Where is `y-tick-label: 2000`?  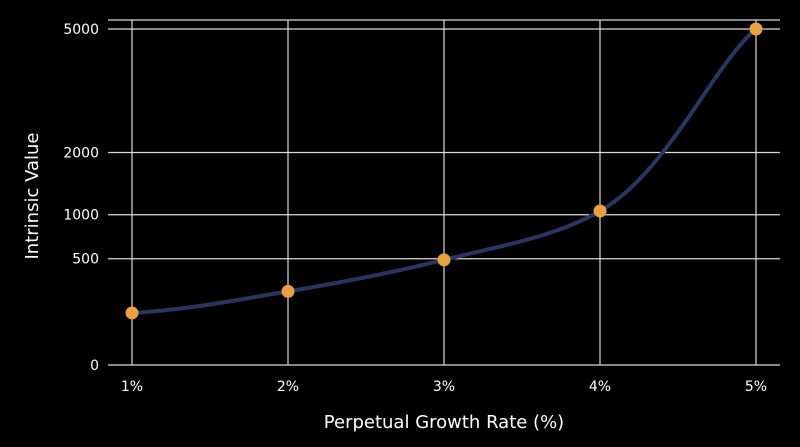
y-tick-label: 2000 is located at coordinates (81, 153).